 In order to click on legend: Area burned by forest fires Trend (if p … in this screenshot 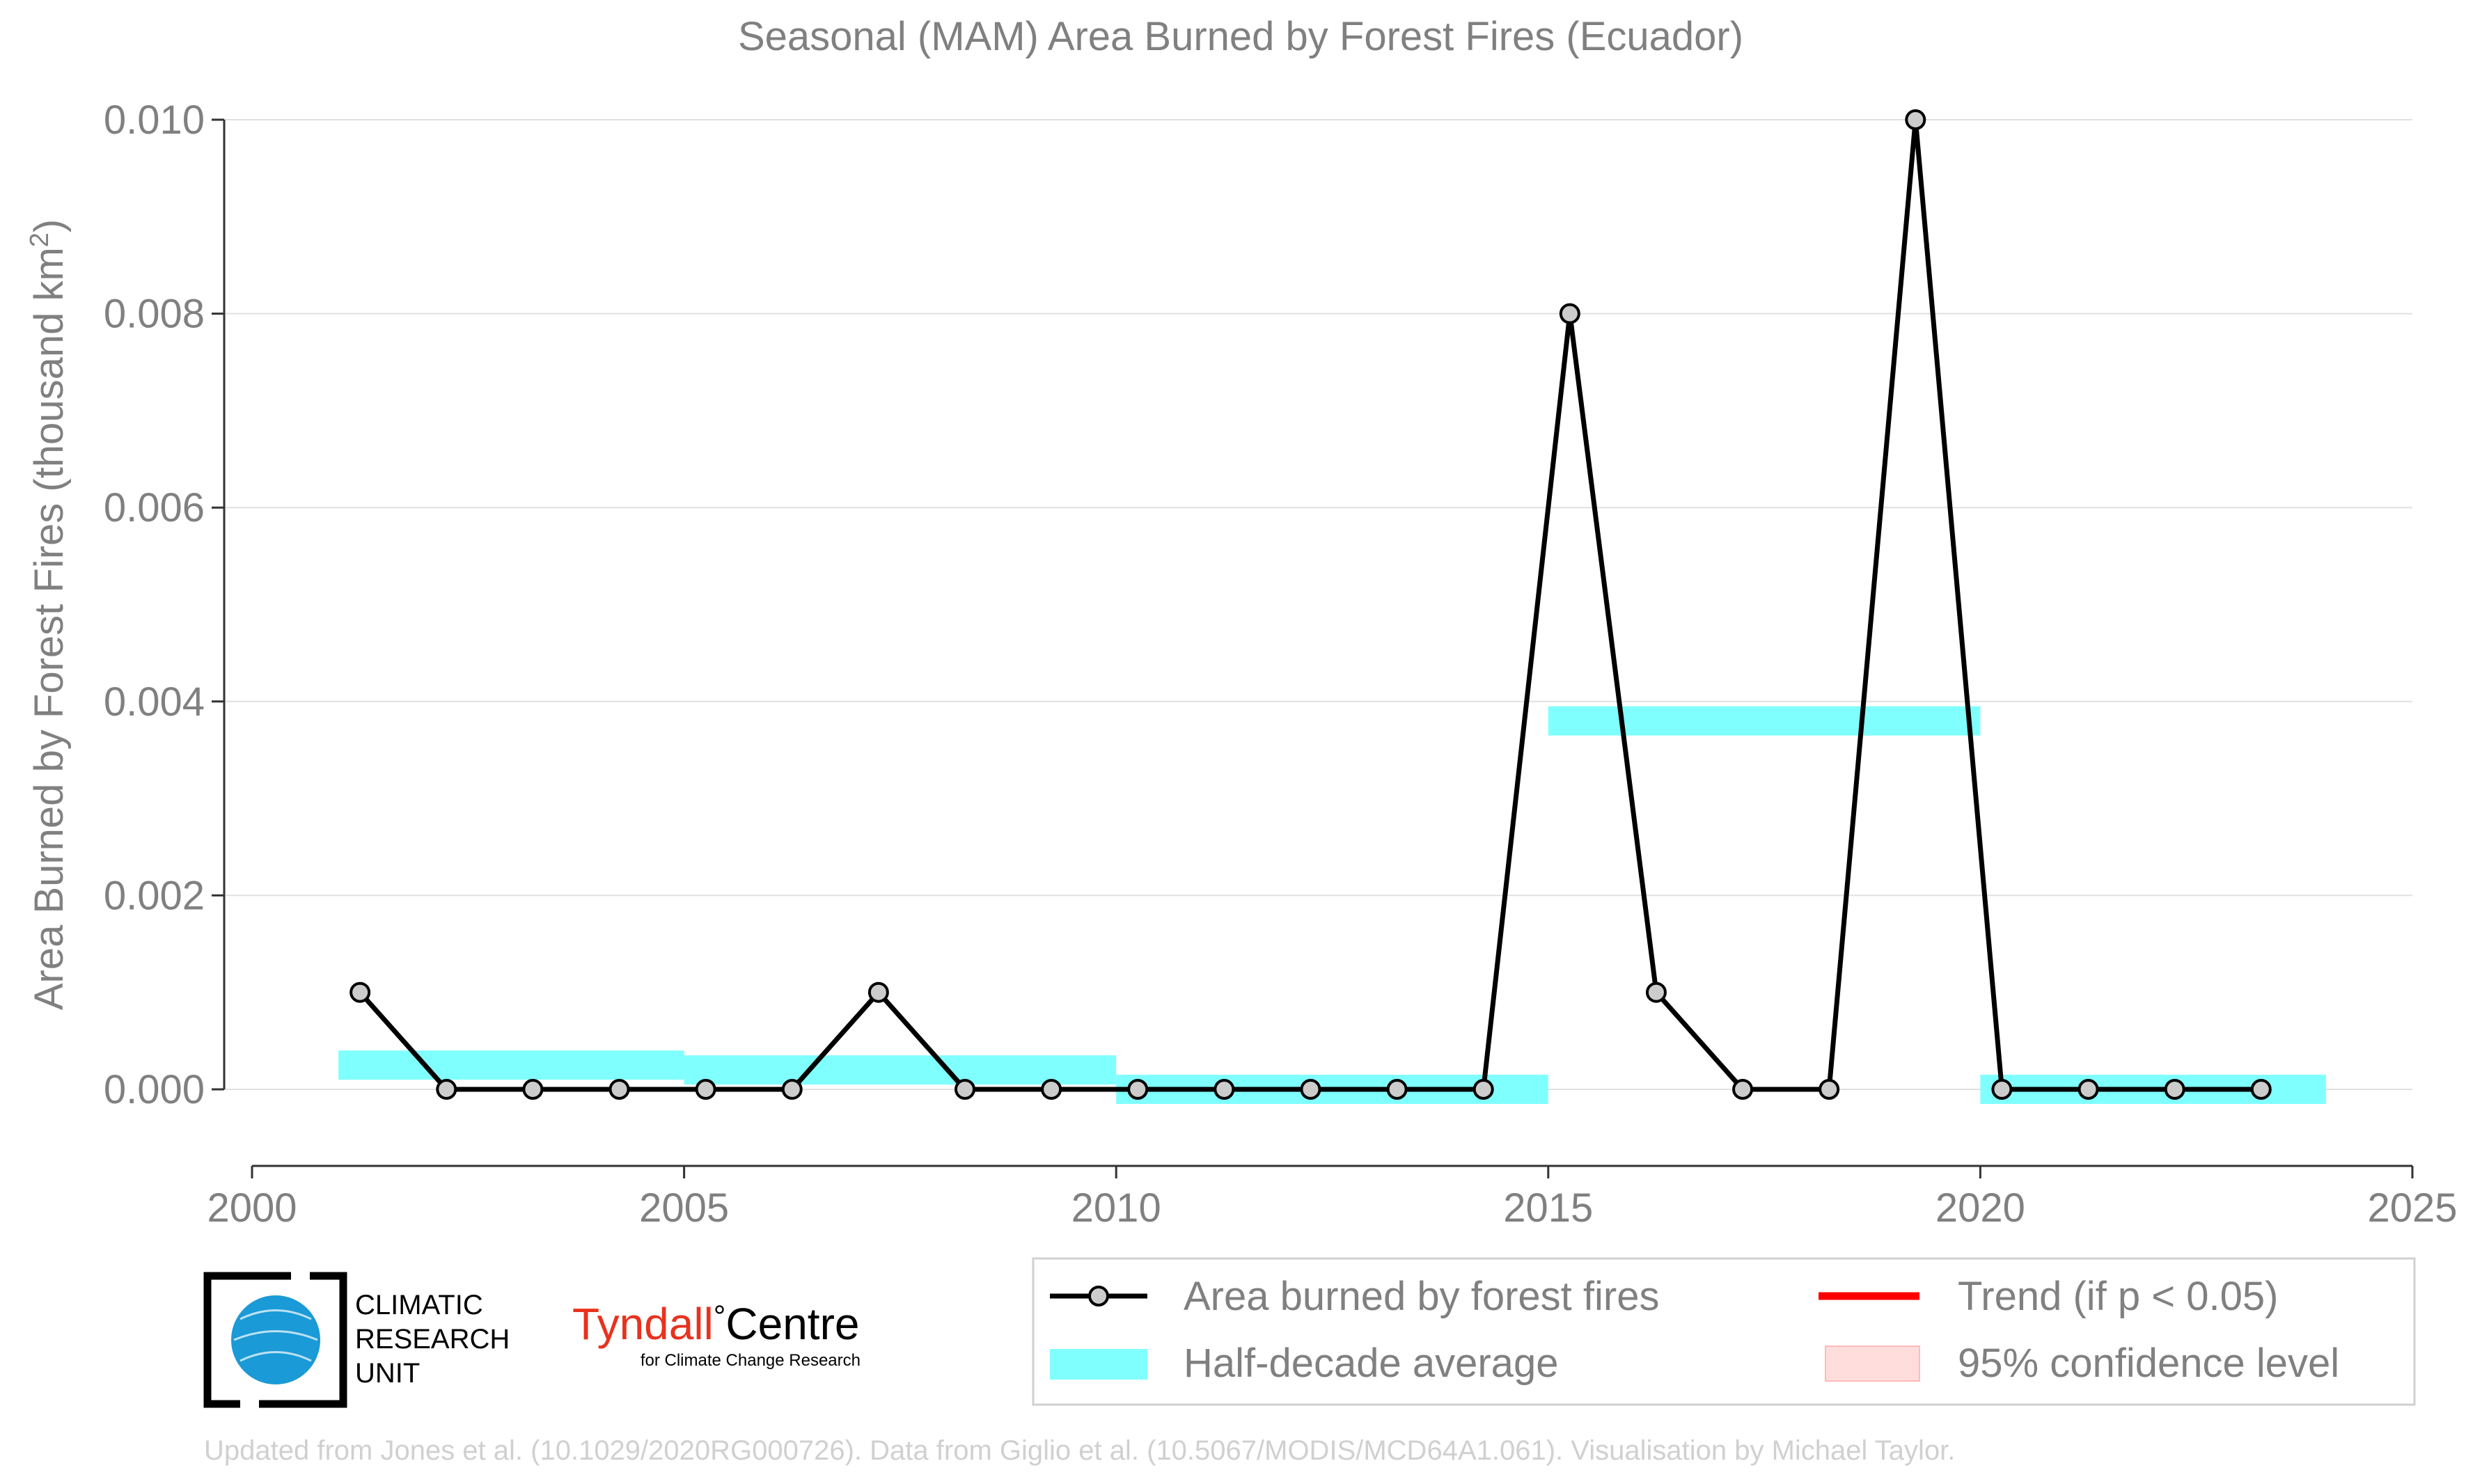, I will do `click(1724, 1331)`.